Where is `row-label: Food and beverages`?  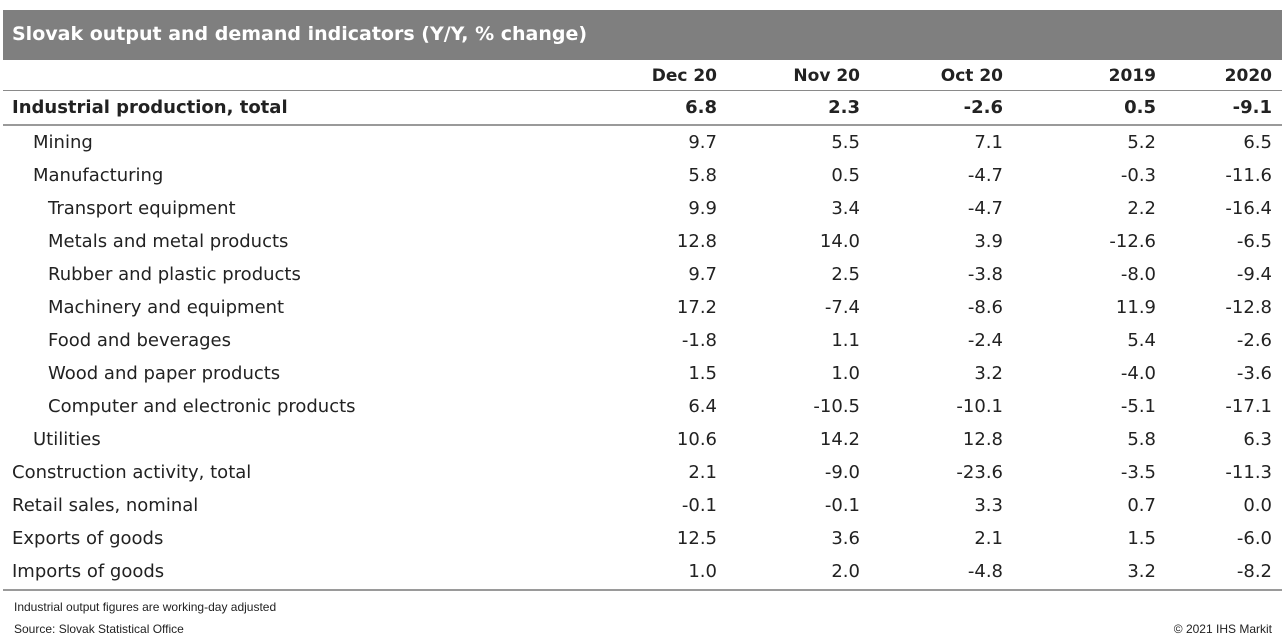
row-label: Food and beverages is located at coordinates (140, 340).